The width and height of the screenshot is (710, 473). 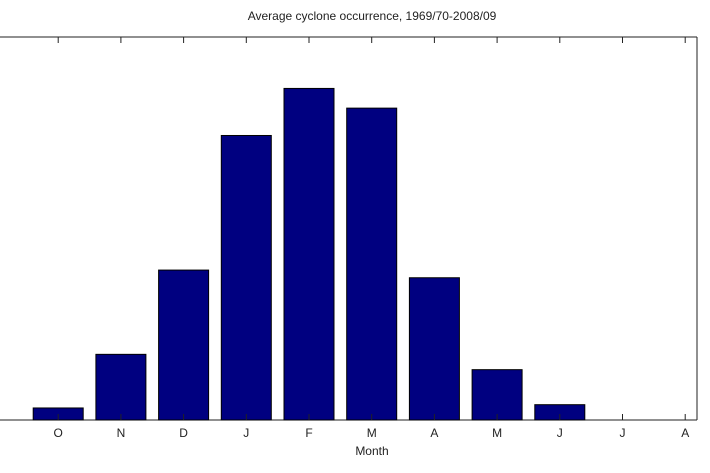 I want to click on x-axis-label: Month, so click(x=371, y=451).